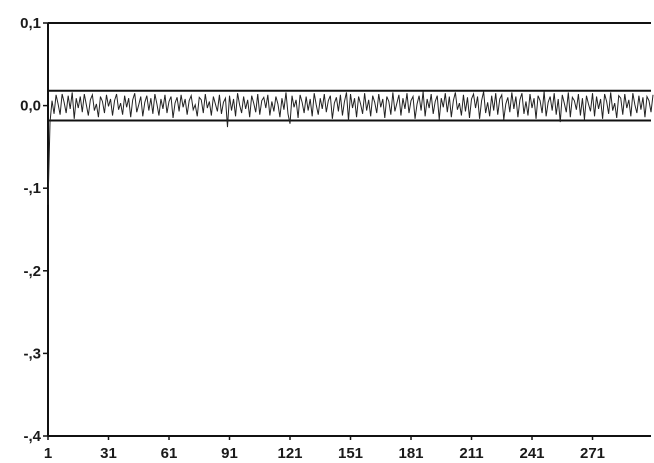 The image size is (654, 463). I want to click on y-tick-label: -,3, so click(32, 353).